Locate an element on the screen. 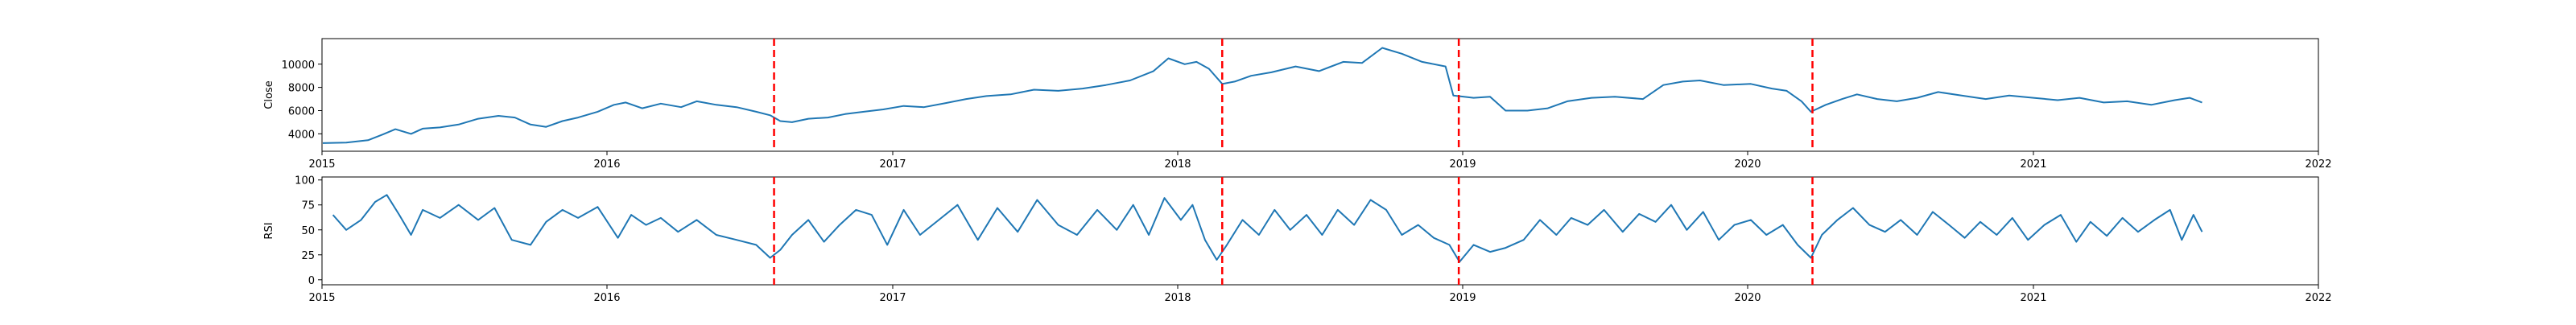 Image resolution: width=2576 pixels, height=325 pixels. y-tick-label: 25 is located at coordinates (308, 256).